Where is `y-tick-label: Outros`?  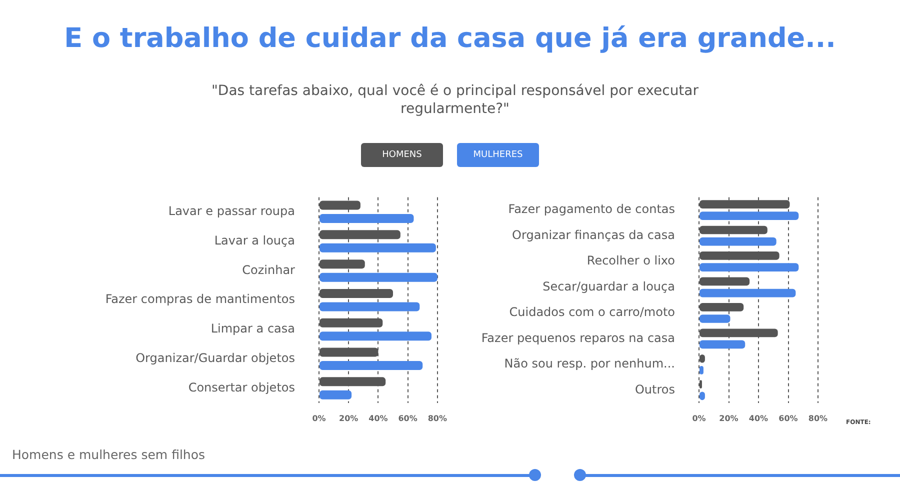
y-tick-label: Outros is located at coordinates (654, 389).